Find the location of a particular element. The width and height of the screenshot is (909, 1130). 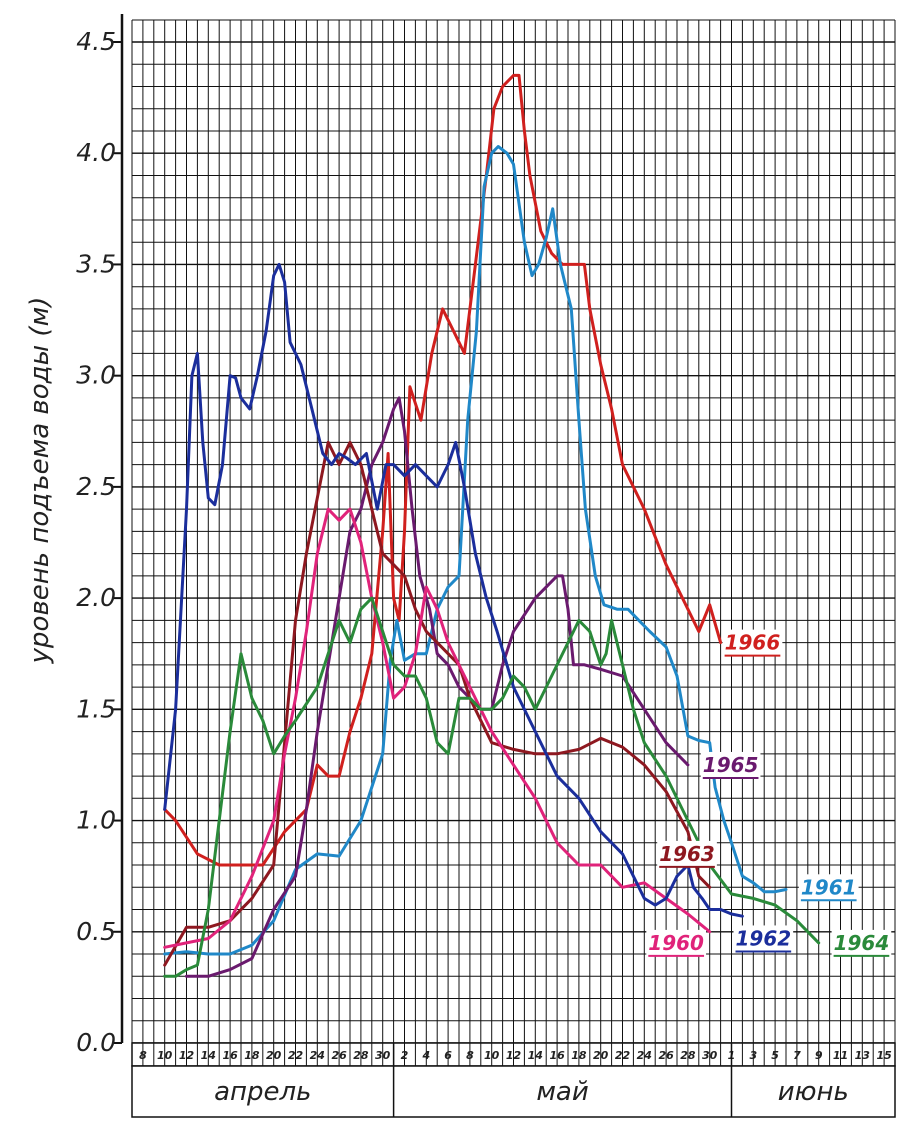

series-label-1964: 1964 is located at coordinates (862, 943).